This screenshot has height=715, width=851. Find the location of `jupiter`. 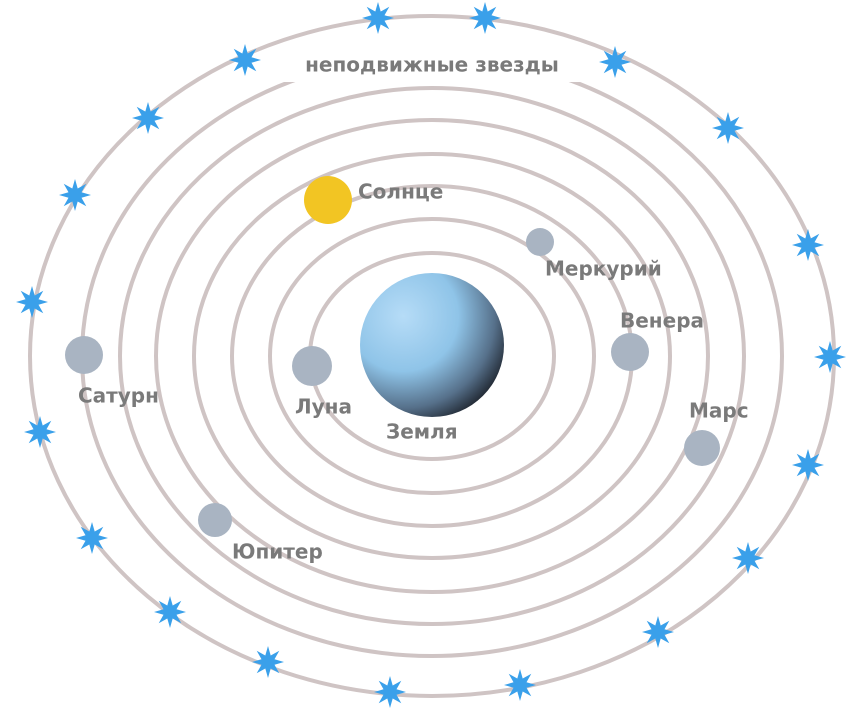

jupiter is located at coordinates (215, 520).